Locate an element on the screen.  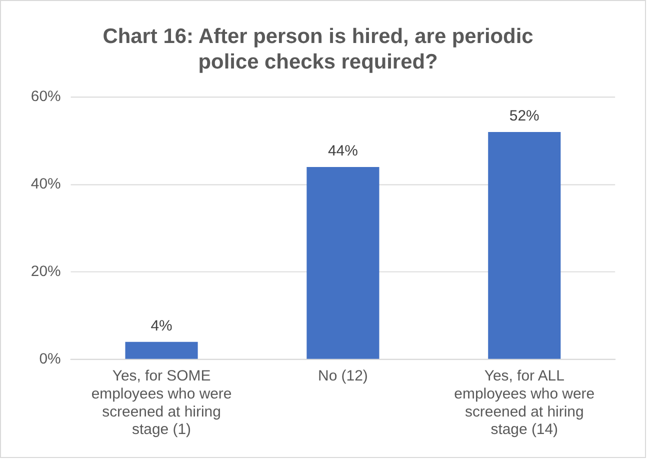
y-tick-label: 0% is located at coordinates (50, 359).